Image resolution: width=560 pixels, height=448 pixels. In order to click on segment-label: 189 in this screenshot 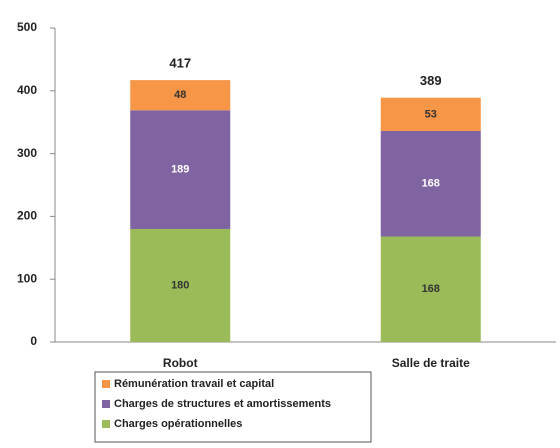, I will do `click(180, 170)`.